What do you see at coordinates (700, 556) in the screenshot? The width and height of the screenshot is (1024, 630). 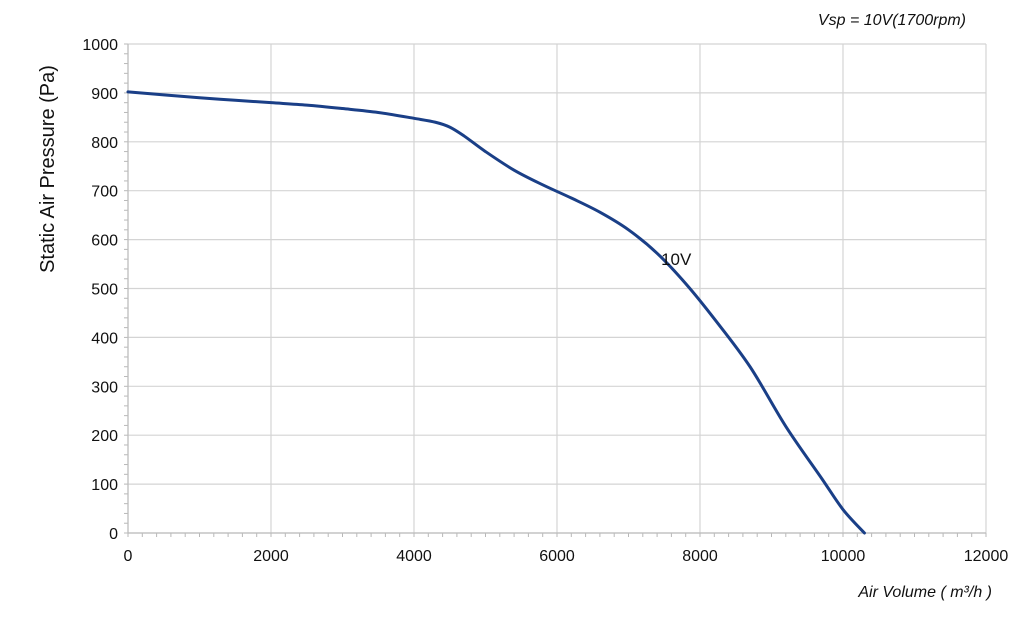 I see `x-tick-label: 8000` at bounding box center [700, 556].